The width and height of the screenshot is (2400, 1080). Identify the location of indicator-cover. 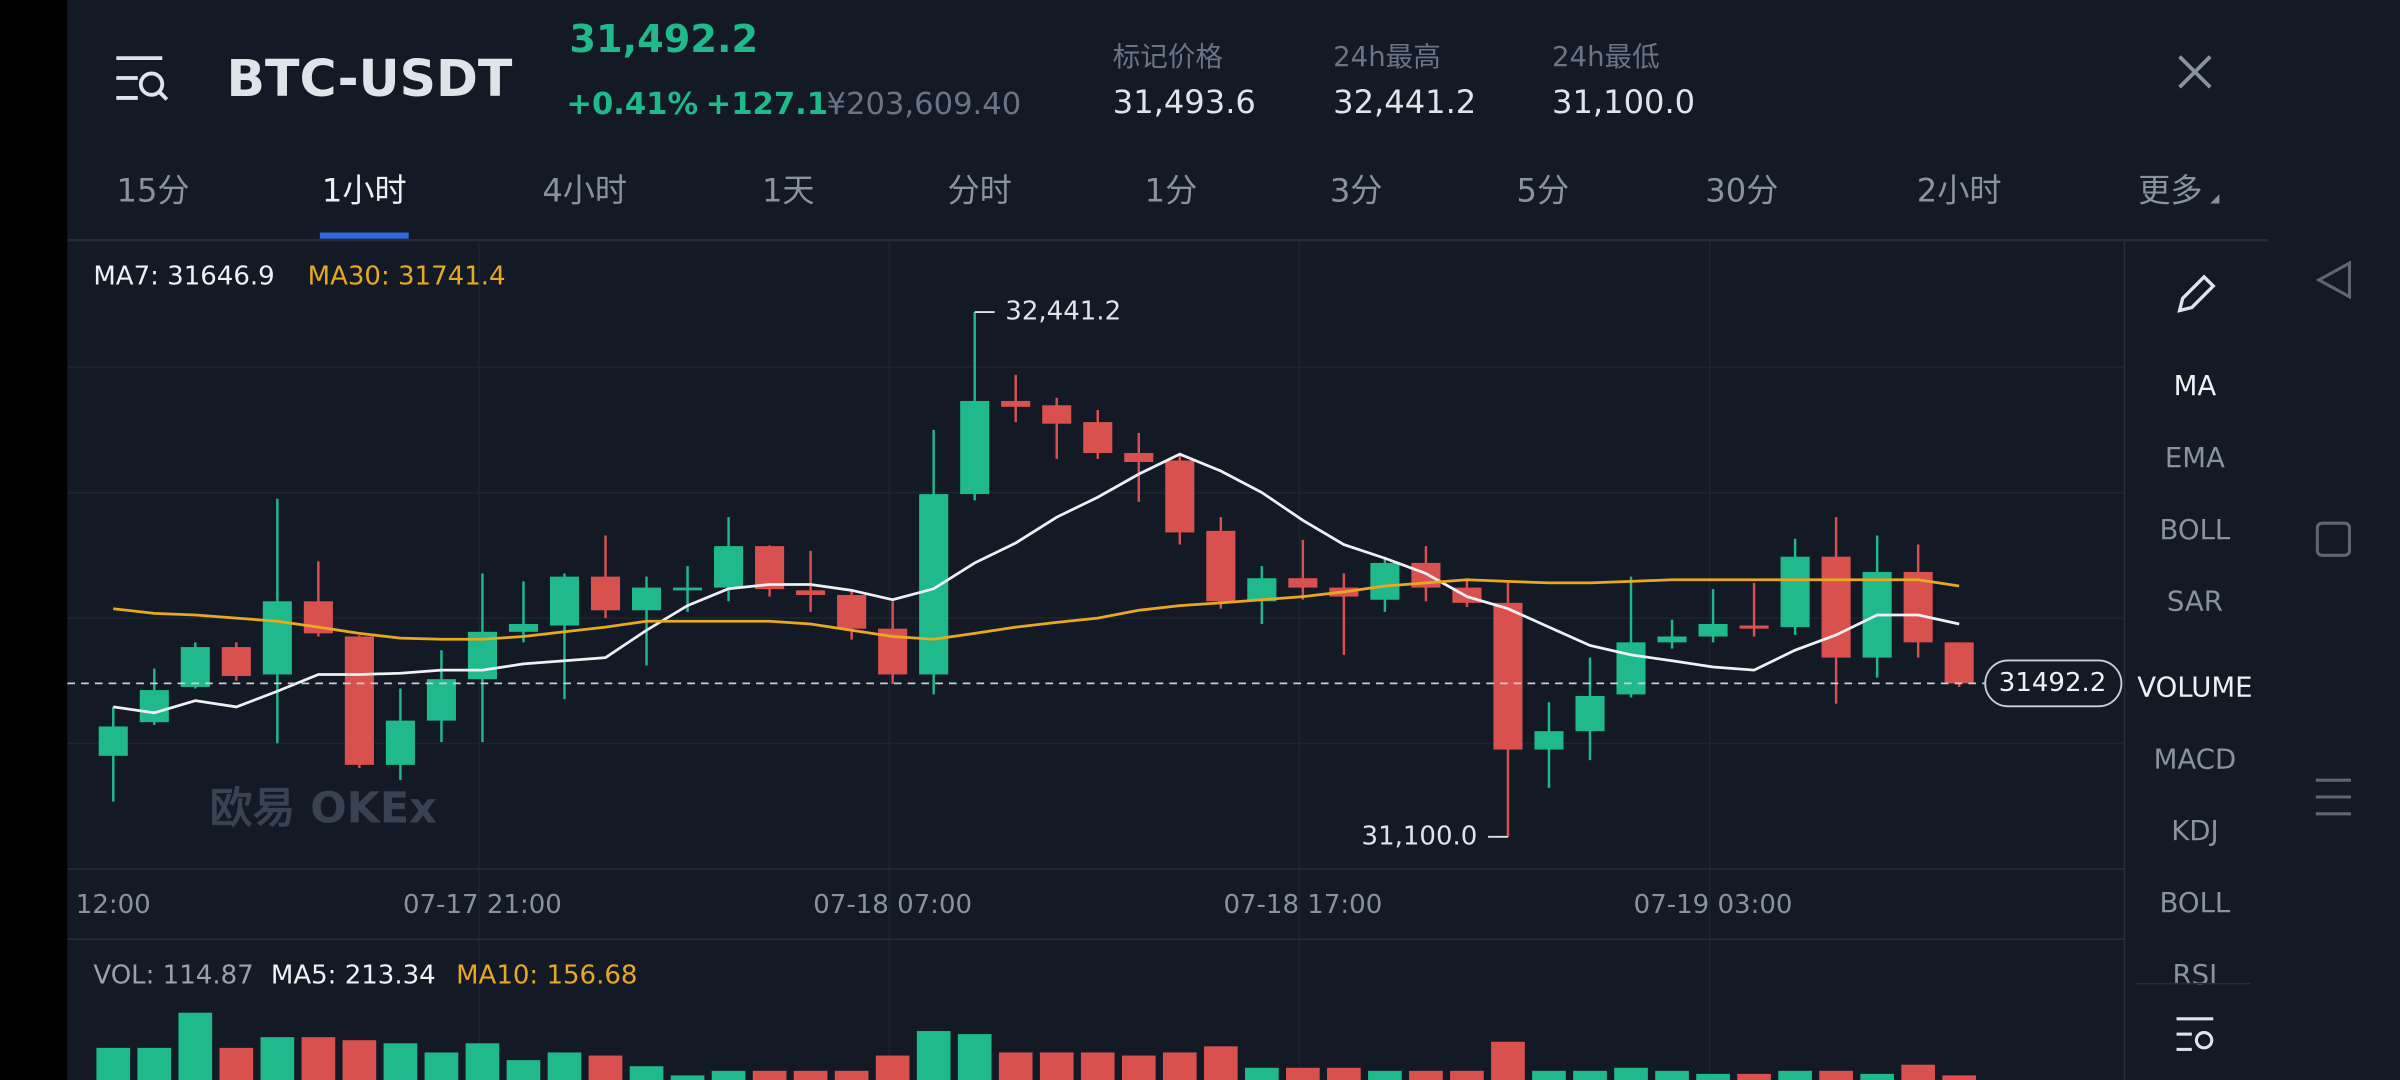
(2198, 1032).